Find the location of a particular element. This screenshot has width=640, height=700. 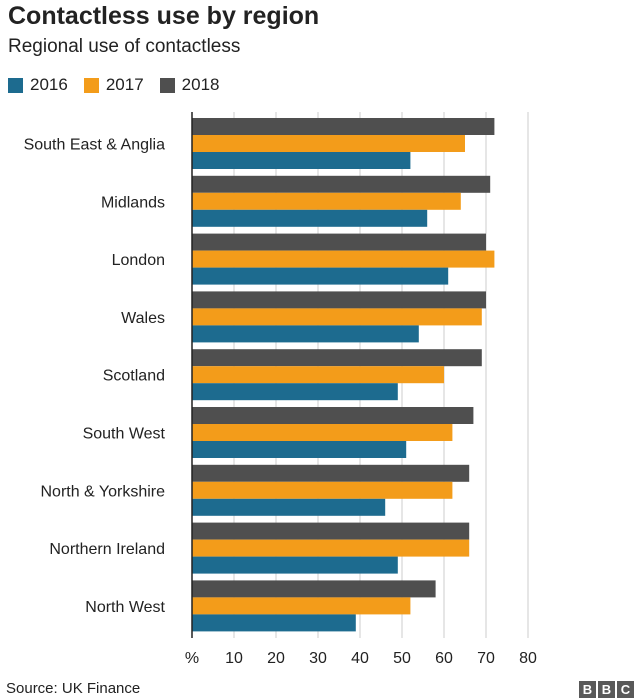

legend: 2016 2017 2018 is located at coordinates (121, 85).